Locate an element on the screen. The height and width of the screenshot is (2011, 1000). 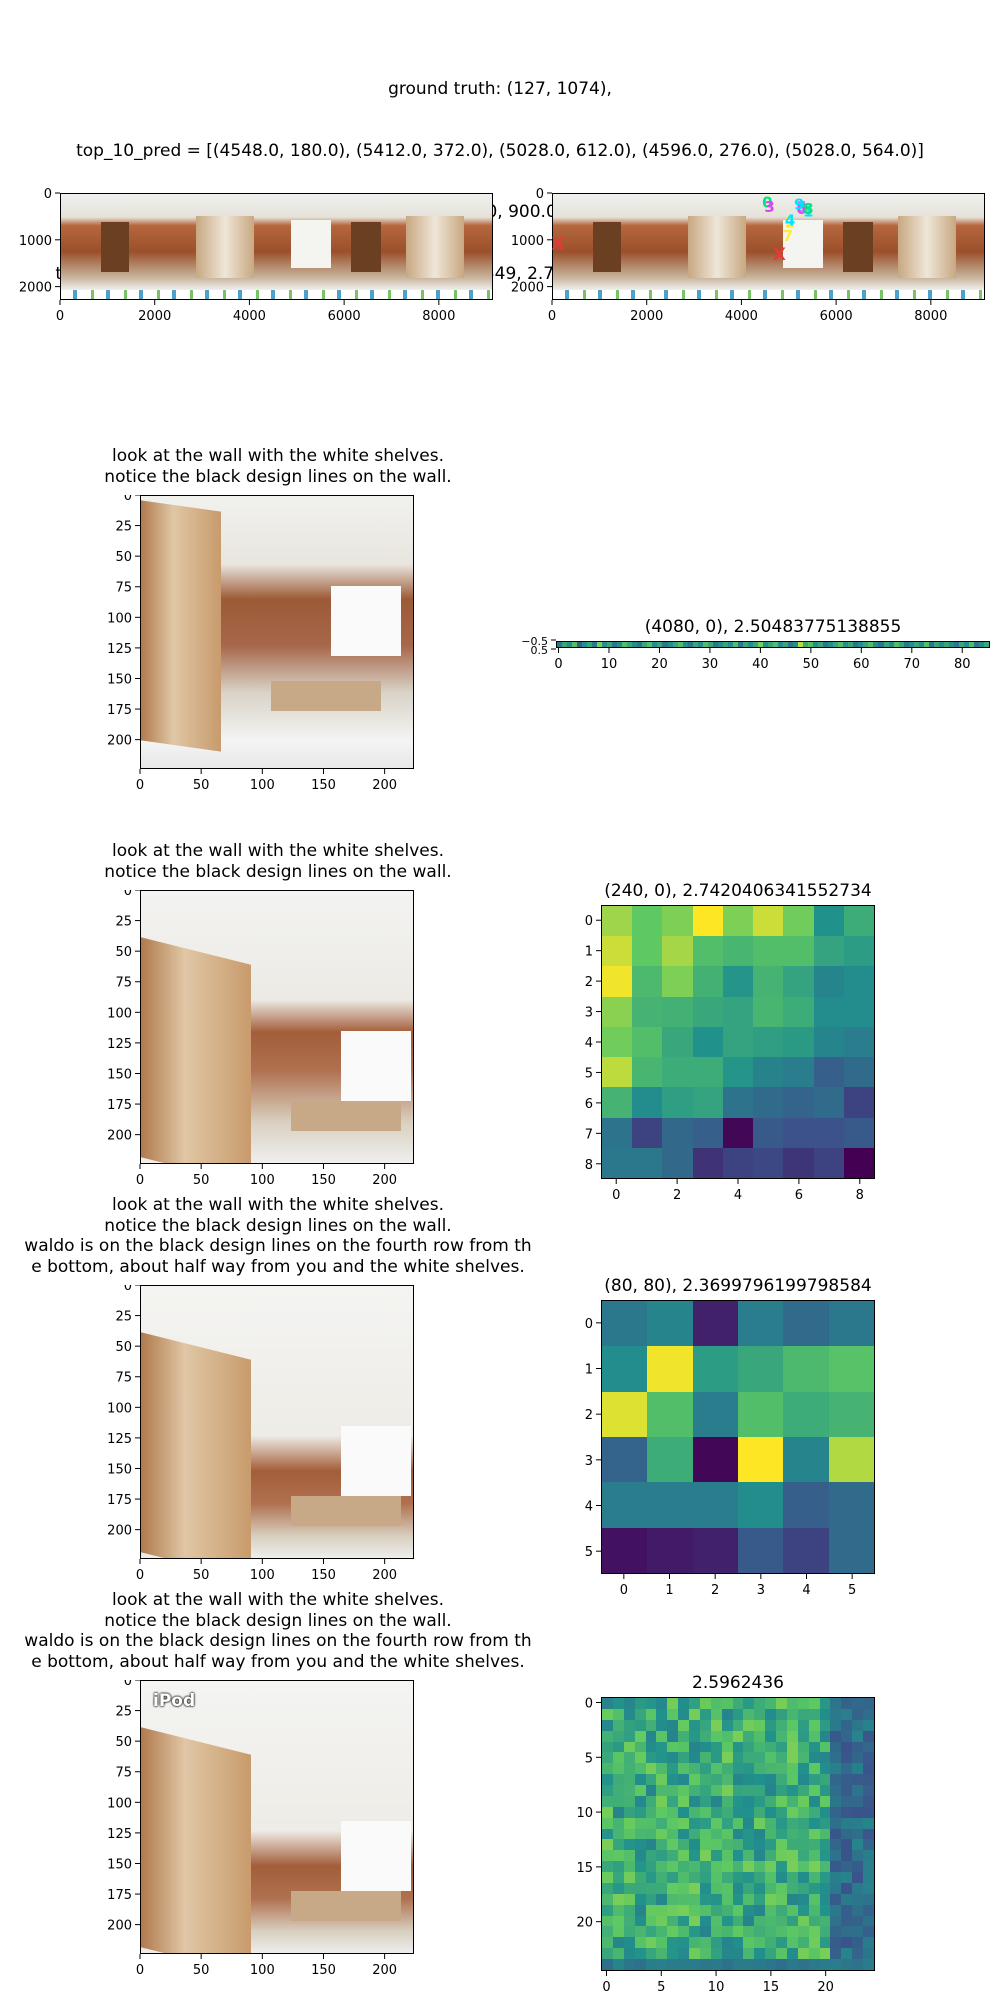
heatmap-xtick-label: 0 is located at coordinates (606, 1987).